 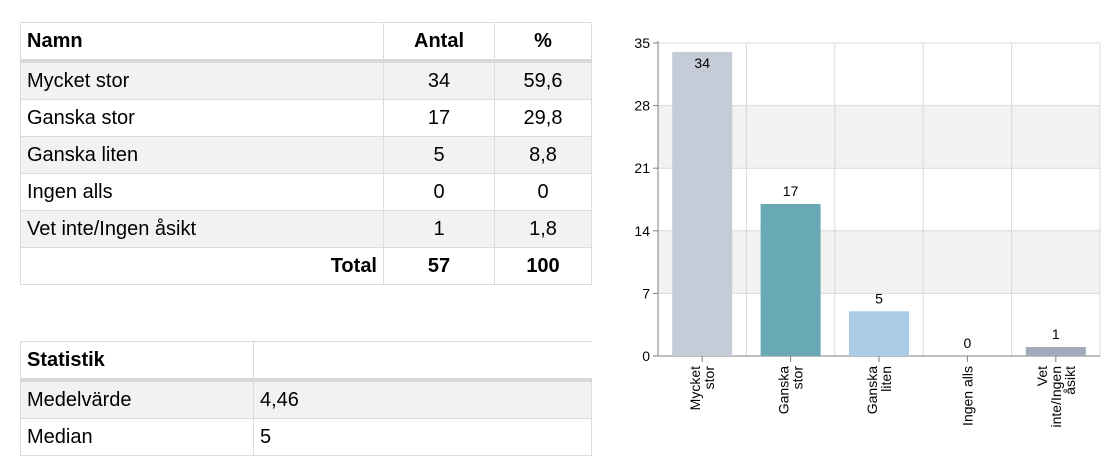 I want to click on x-category-label-line: åsikt, so click(x=1070, y=380).